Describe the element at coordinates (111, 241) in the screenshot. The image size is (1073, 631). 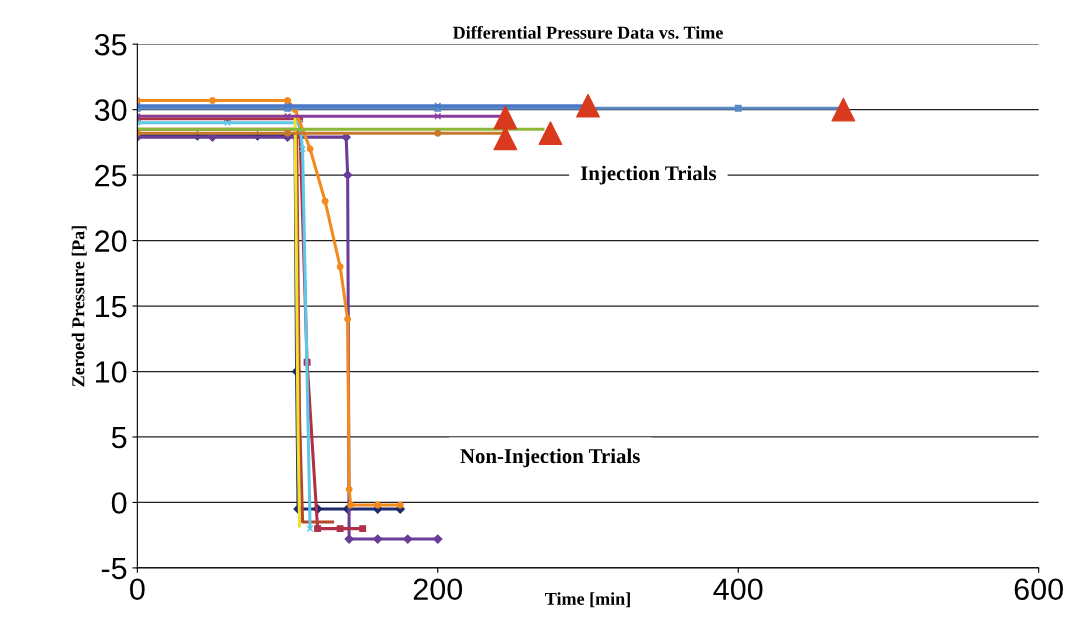
I see `y-tick-label: 20` at that location.